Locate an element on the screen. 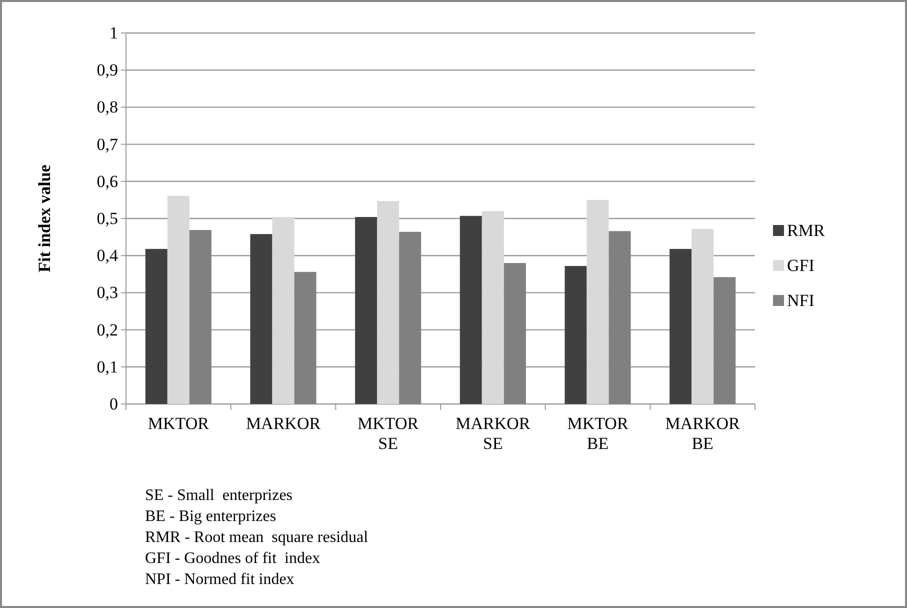 The image size is (907, 608). legend-label: GFI is located at coordinates (801, 265).